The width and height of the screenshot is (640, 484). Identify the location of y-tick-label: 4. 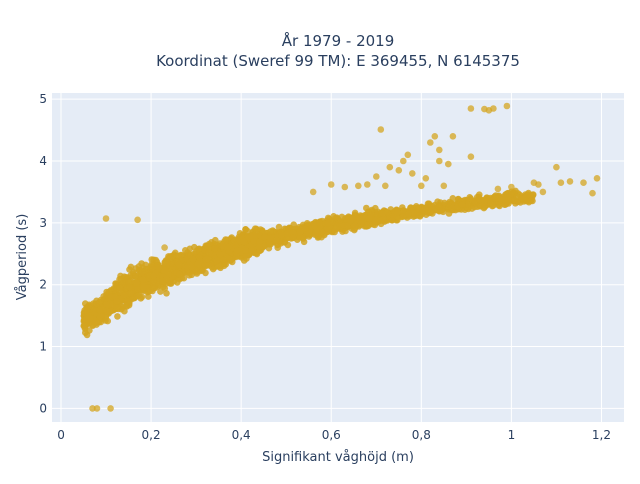
(43, 161).